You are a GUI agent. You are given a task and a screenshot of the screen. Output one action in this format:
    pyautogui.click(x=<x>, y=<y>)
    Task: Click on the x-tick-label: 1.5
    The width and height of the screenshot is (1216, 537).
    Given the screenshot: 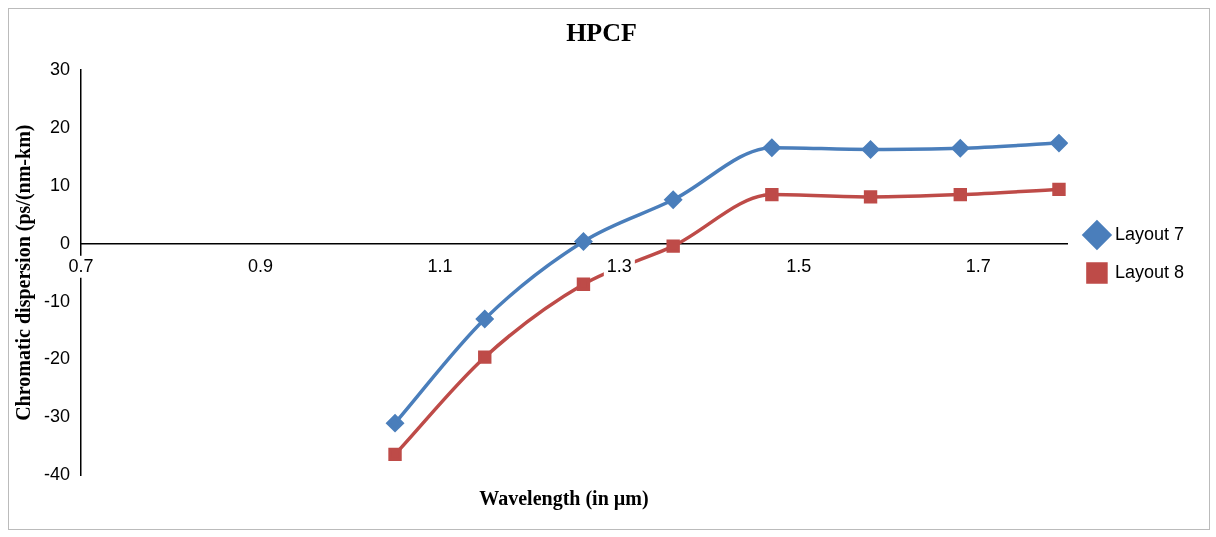 What is the action you would take?
    pyautogui.click(x=799, y=265)
    